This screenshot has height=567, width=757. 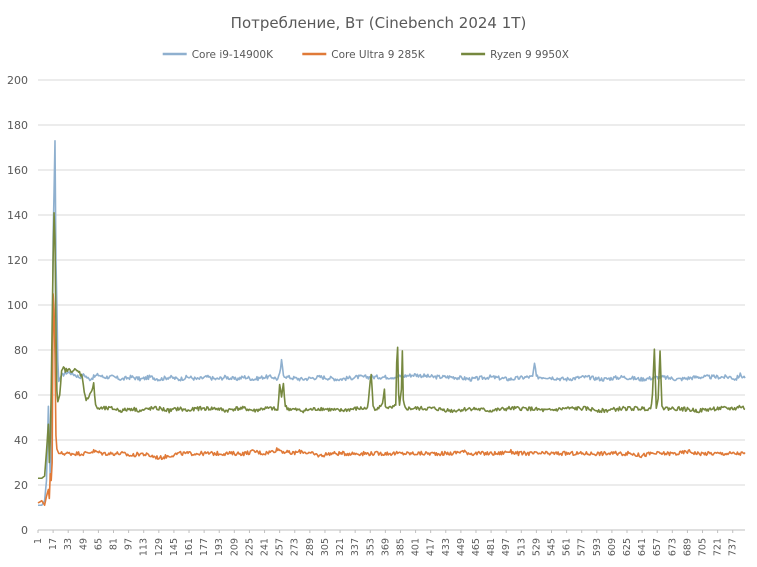 I want to click on x-tick-label: 209, so click(x=234, y=547).